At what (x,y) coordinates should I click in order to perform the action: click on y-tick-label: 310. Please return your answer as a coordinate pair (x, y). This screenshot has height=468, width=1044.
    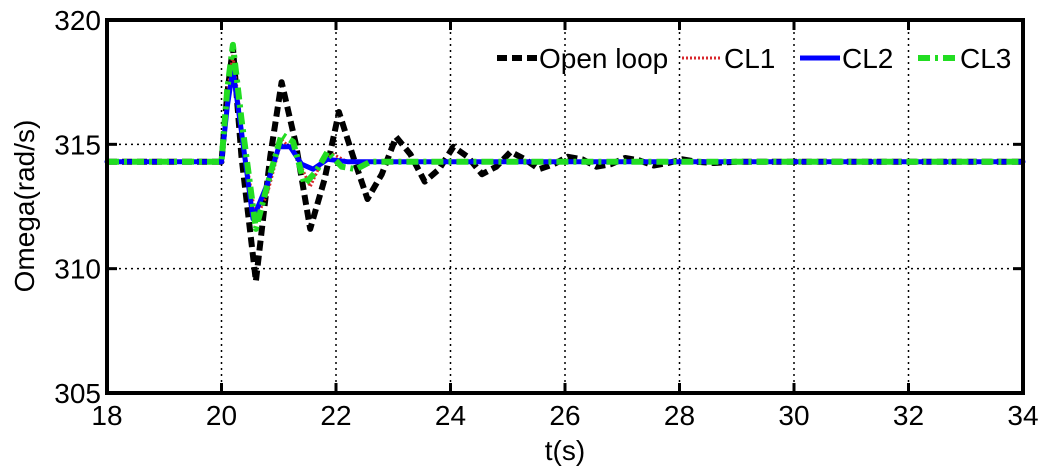
    Looking at the image, I should click on (77, 269).